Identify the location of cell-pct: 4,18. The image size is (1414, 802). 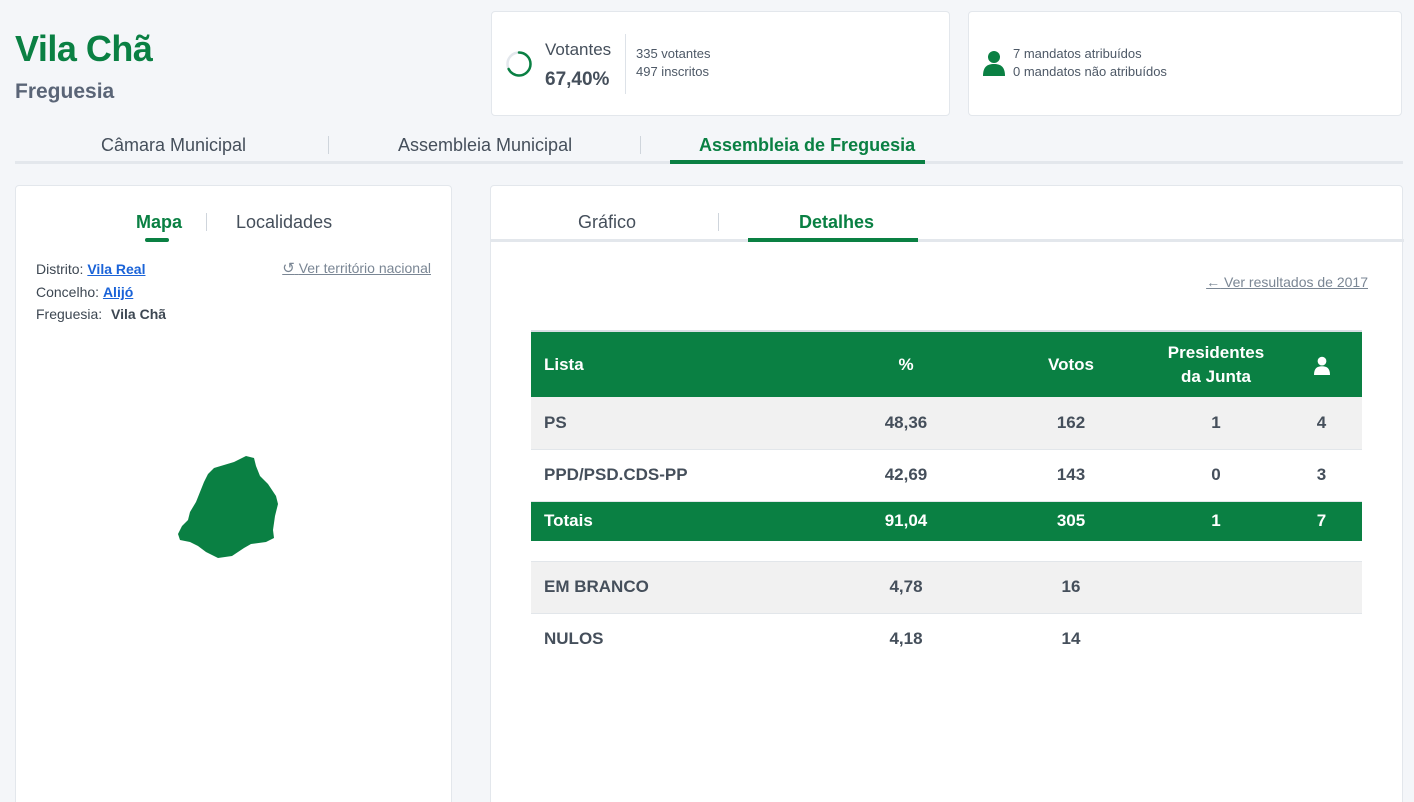
(906, 639).